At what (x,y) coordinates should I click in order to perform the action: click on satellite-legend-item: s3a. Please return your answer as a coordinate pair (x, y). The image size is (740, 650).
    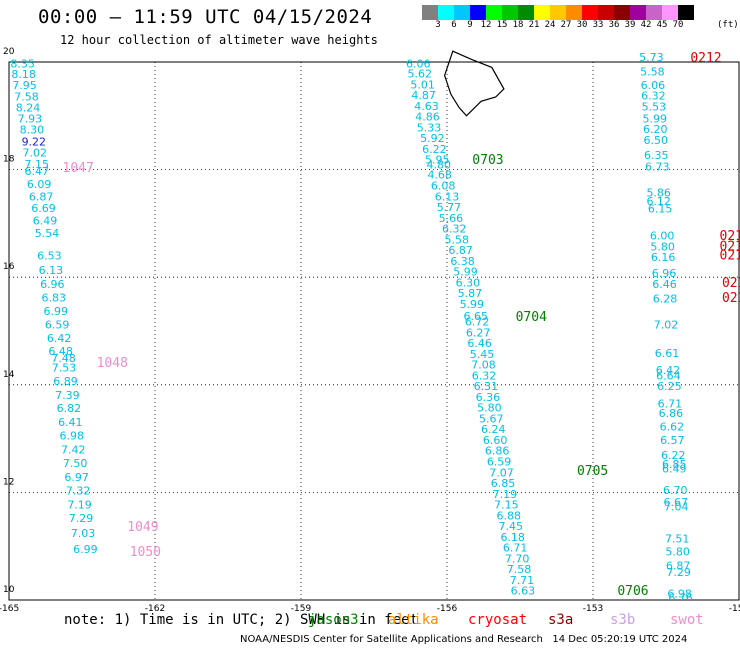
    Looking at the image, I should click on (561, 620).